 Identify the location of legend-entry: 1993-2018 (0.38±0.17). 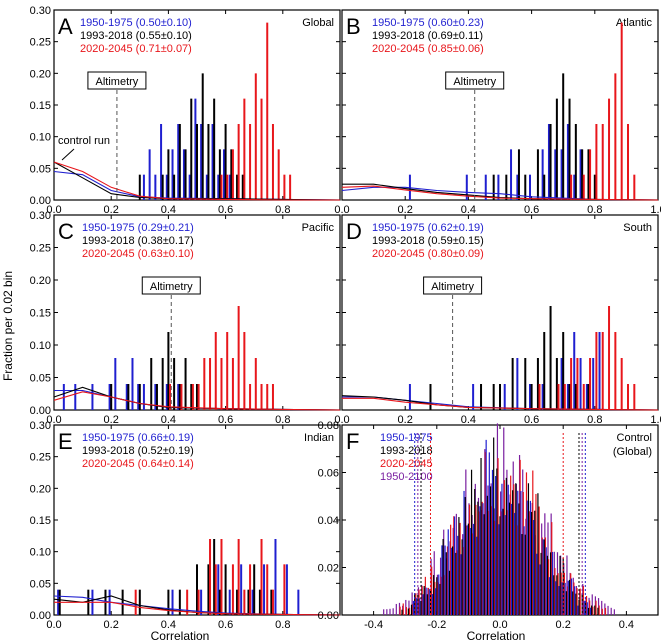
(138, 241).